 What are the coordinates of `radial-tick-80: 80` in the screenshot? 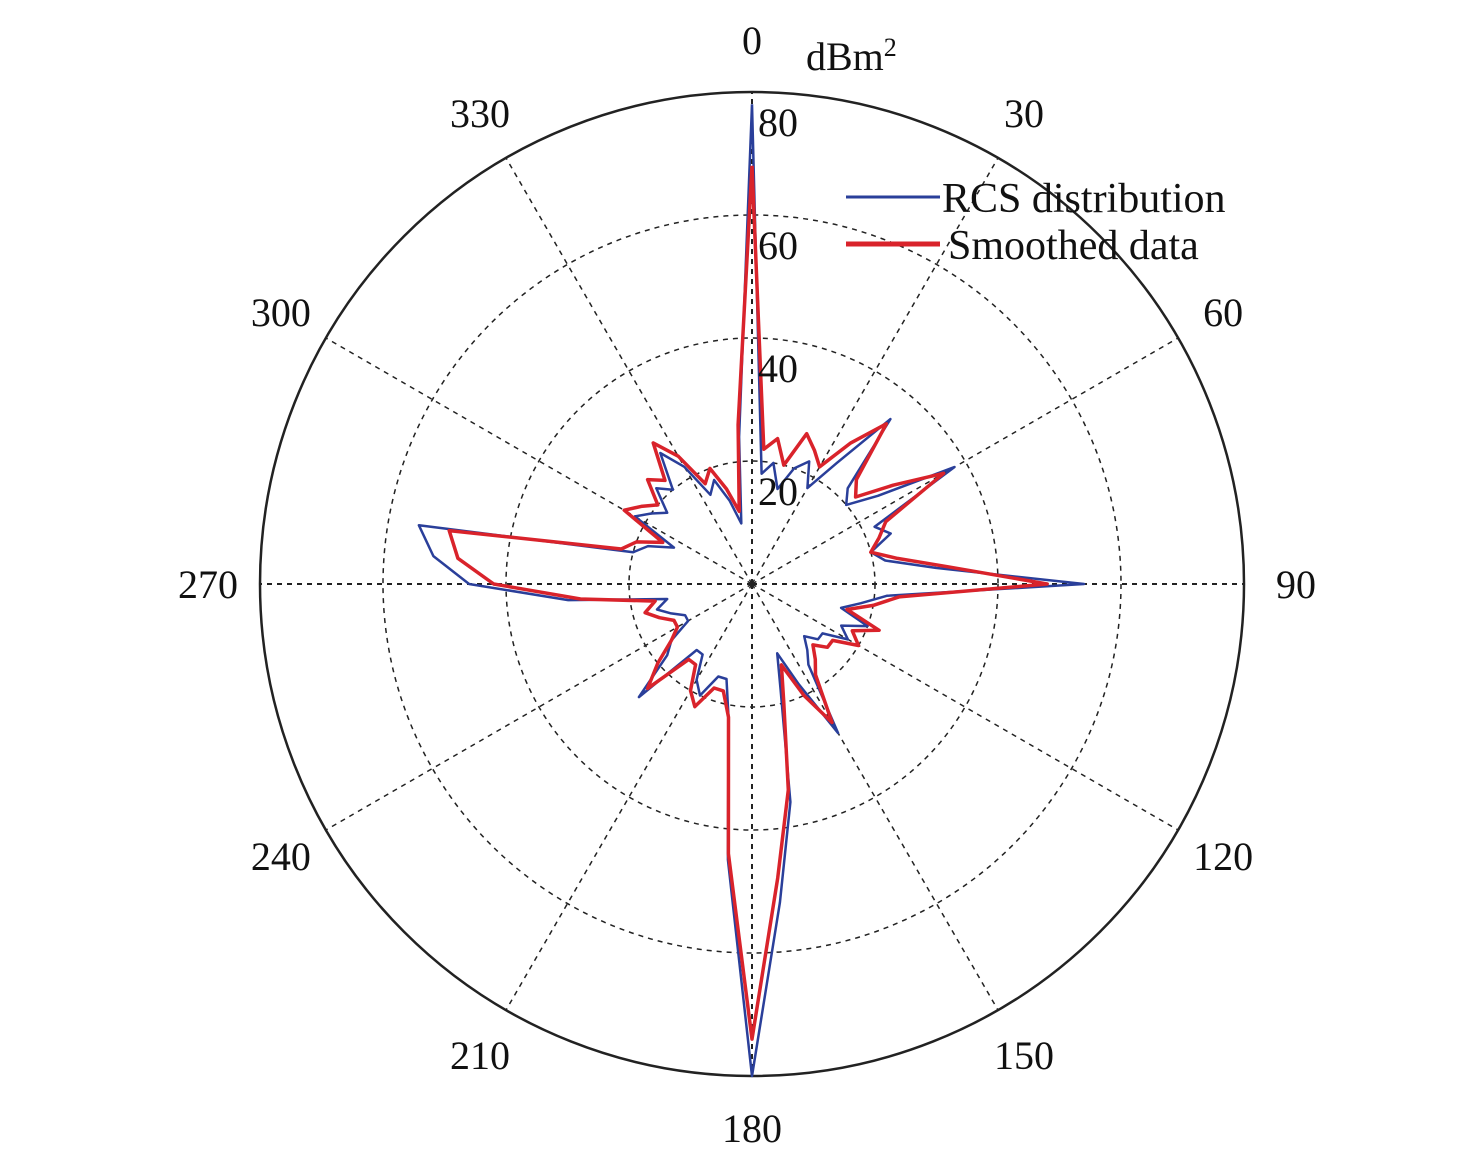 It's located at (778, 122).